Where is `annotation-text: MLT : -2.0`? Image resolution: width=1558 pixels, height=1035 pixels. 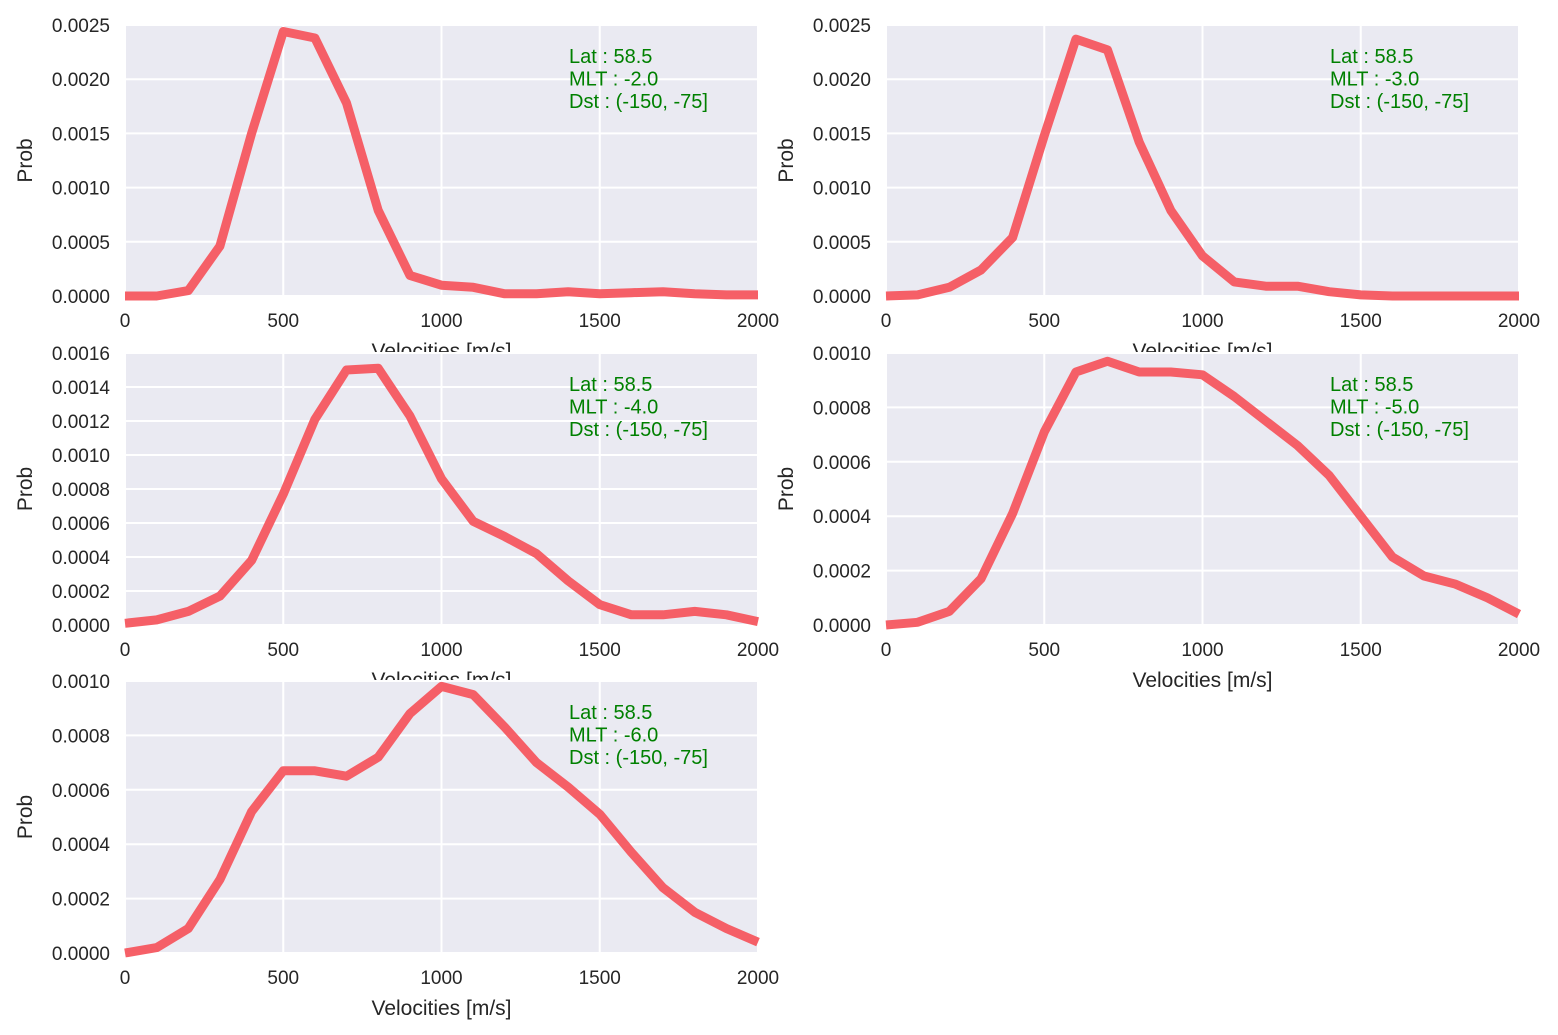
annotation-text: MLT : -2.0 is located at coordinates (613, 80).